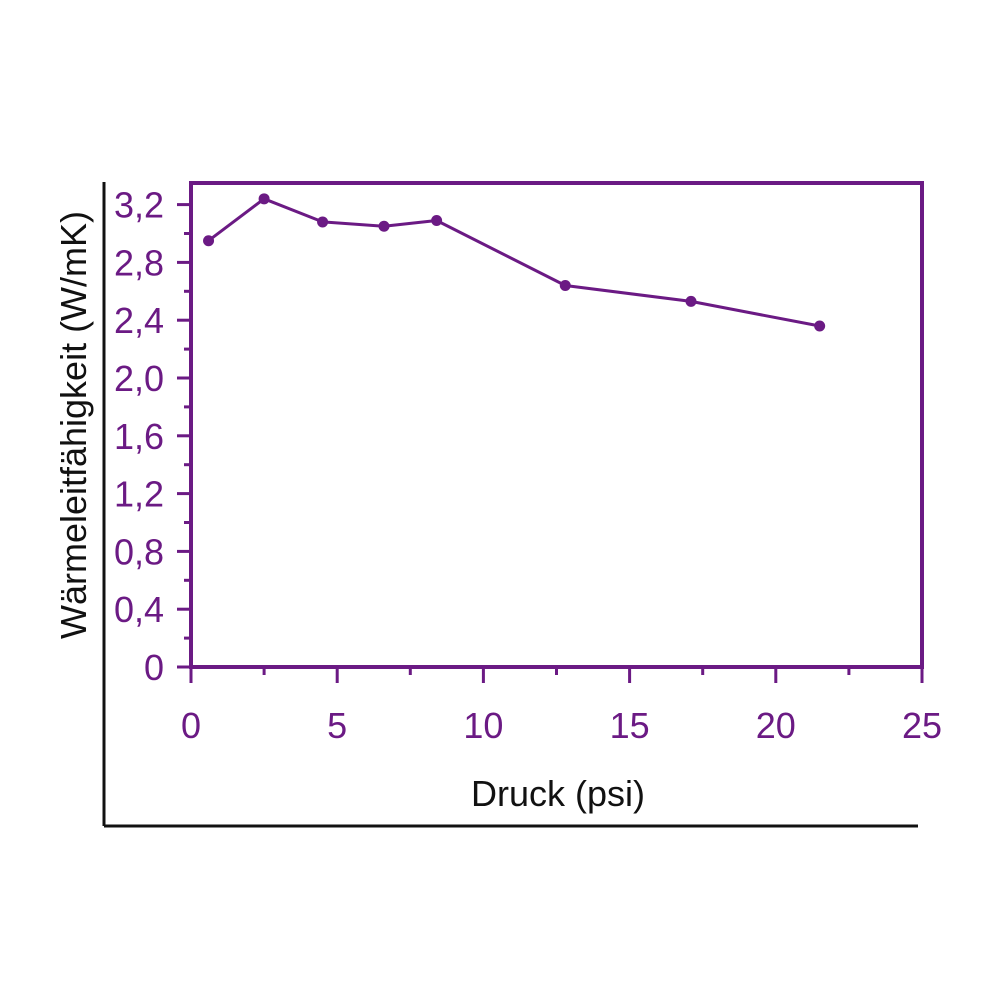 The height and width of the screenshot is (1005, 1000). Describe the element at coordinates (139, 609) in the screenshot. I see `y-tick-label: 0,4` at that location.